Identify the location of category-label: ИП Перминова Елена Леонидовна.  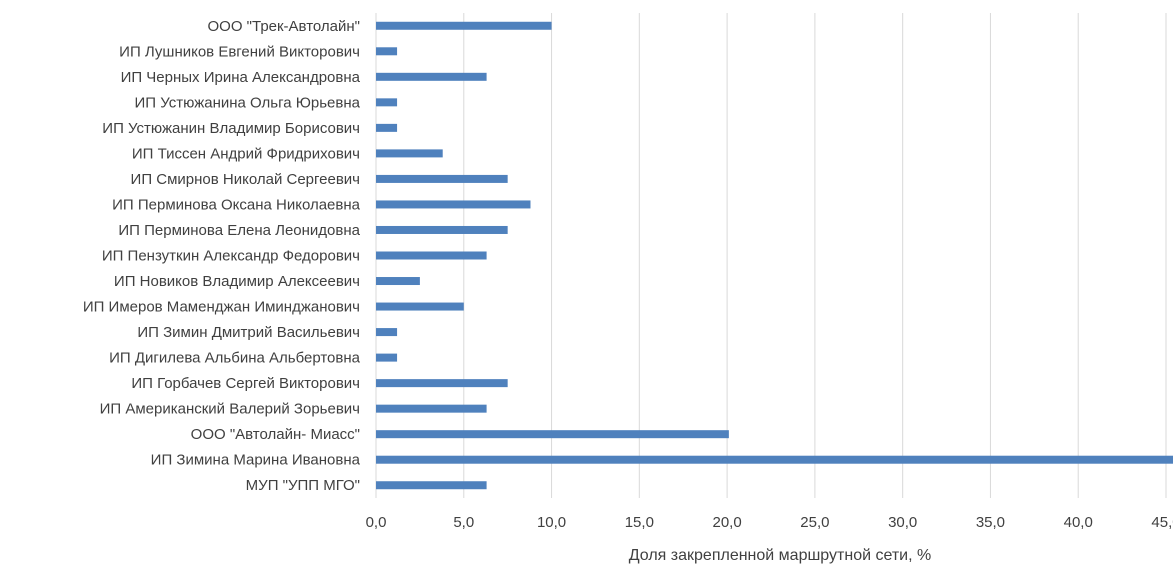
(239, 230).